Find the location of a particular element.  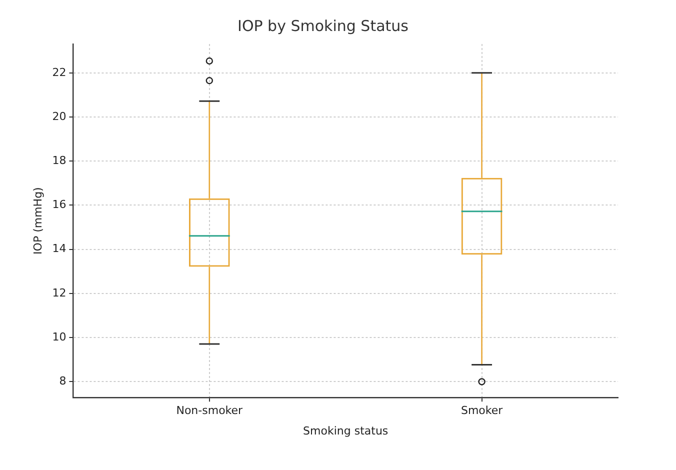

y-tick-label: 8 is located at coordinates (62, 381).